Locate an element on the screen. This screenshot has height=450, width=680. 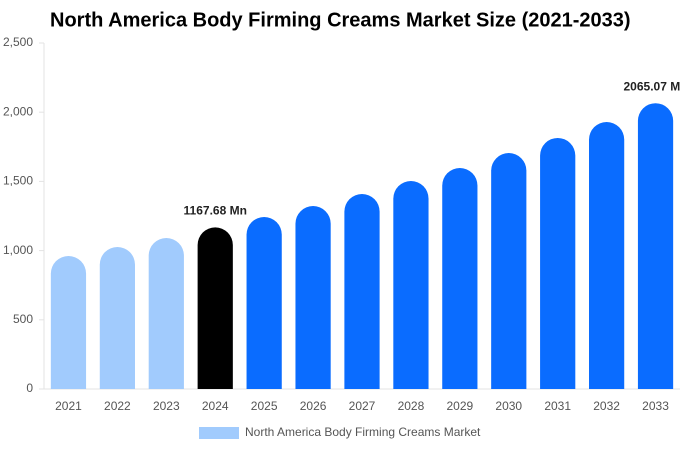
x-tick-label: 2030 is located at coordinates (508, 406).